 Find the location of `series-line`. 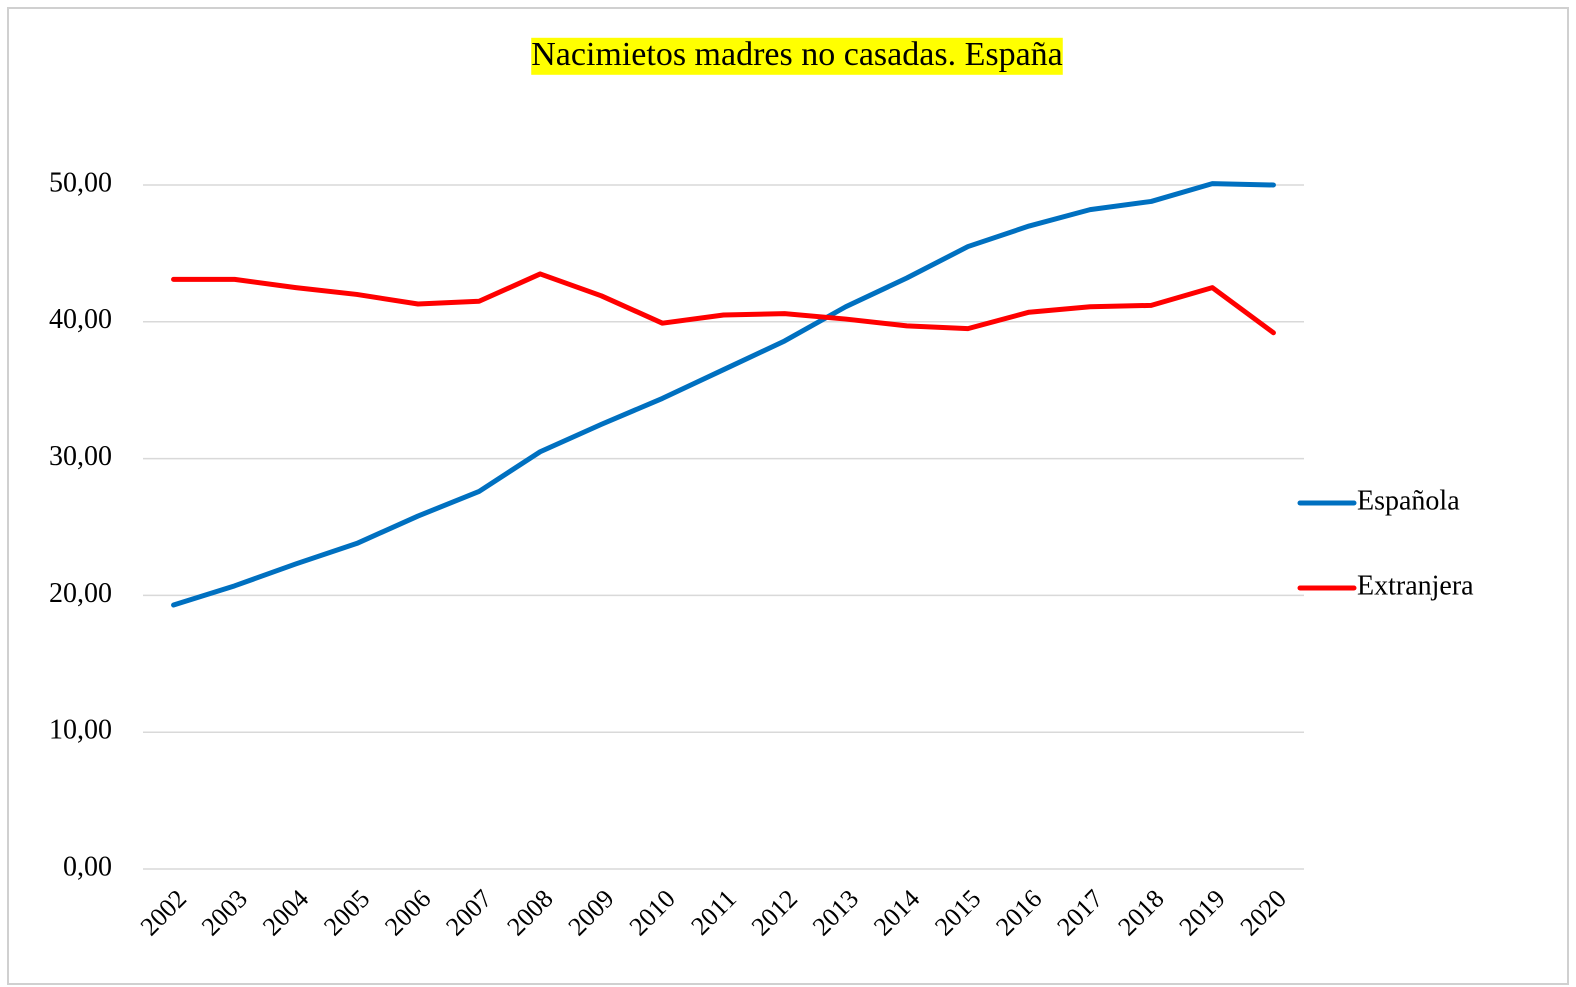

series-line is located at coordinates (723, 303).